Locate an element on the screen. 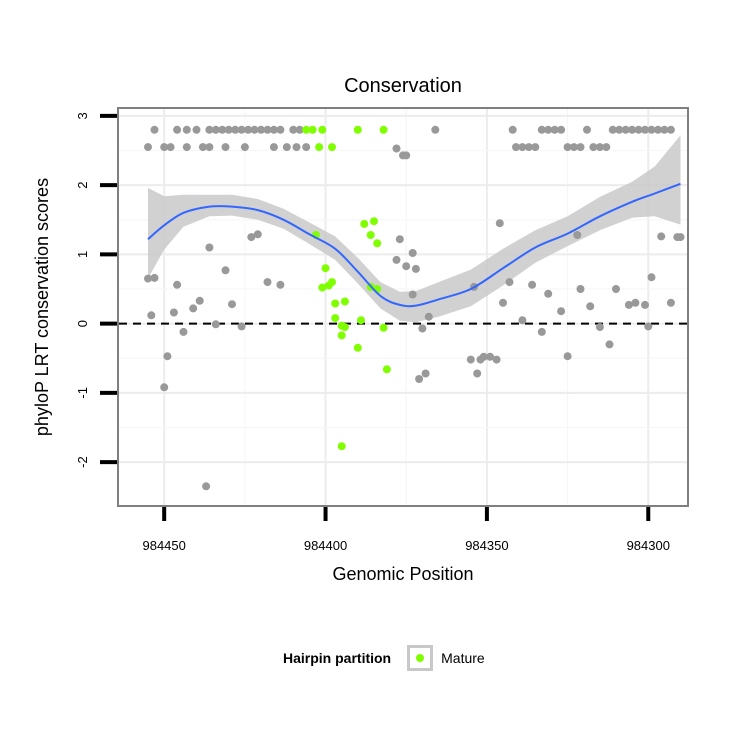 The image size is (750, 750). chart-title: Conservation is located at coordinates (403, 86).